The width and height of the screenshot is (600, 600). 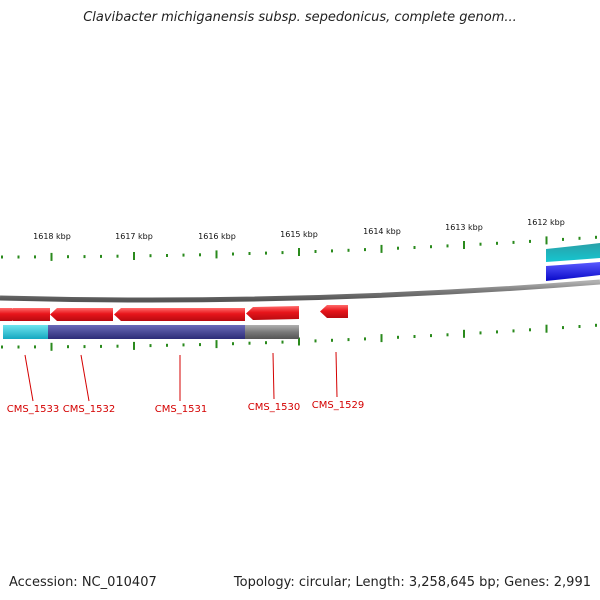 I want to click on blue-feature-track, so click(x=573, y=271).